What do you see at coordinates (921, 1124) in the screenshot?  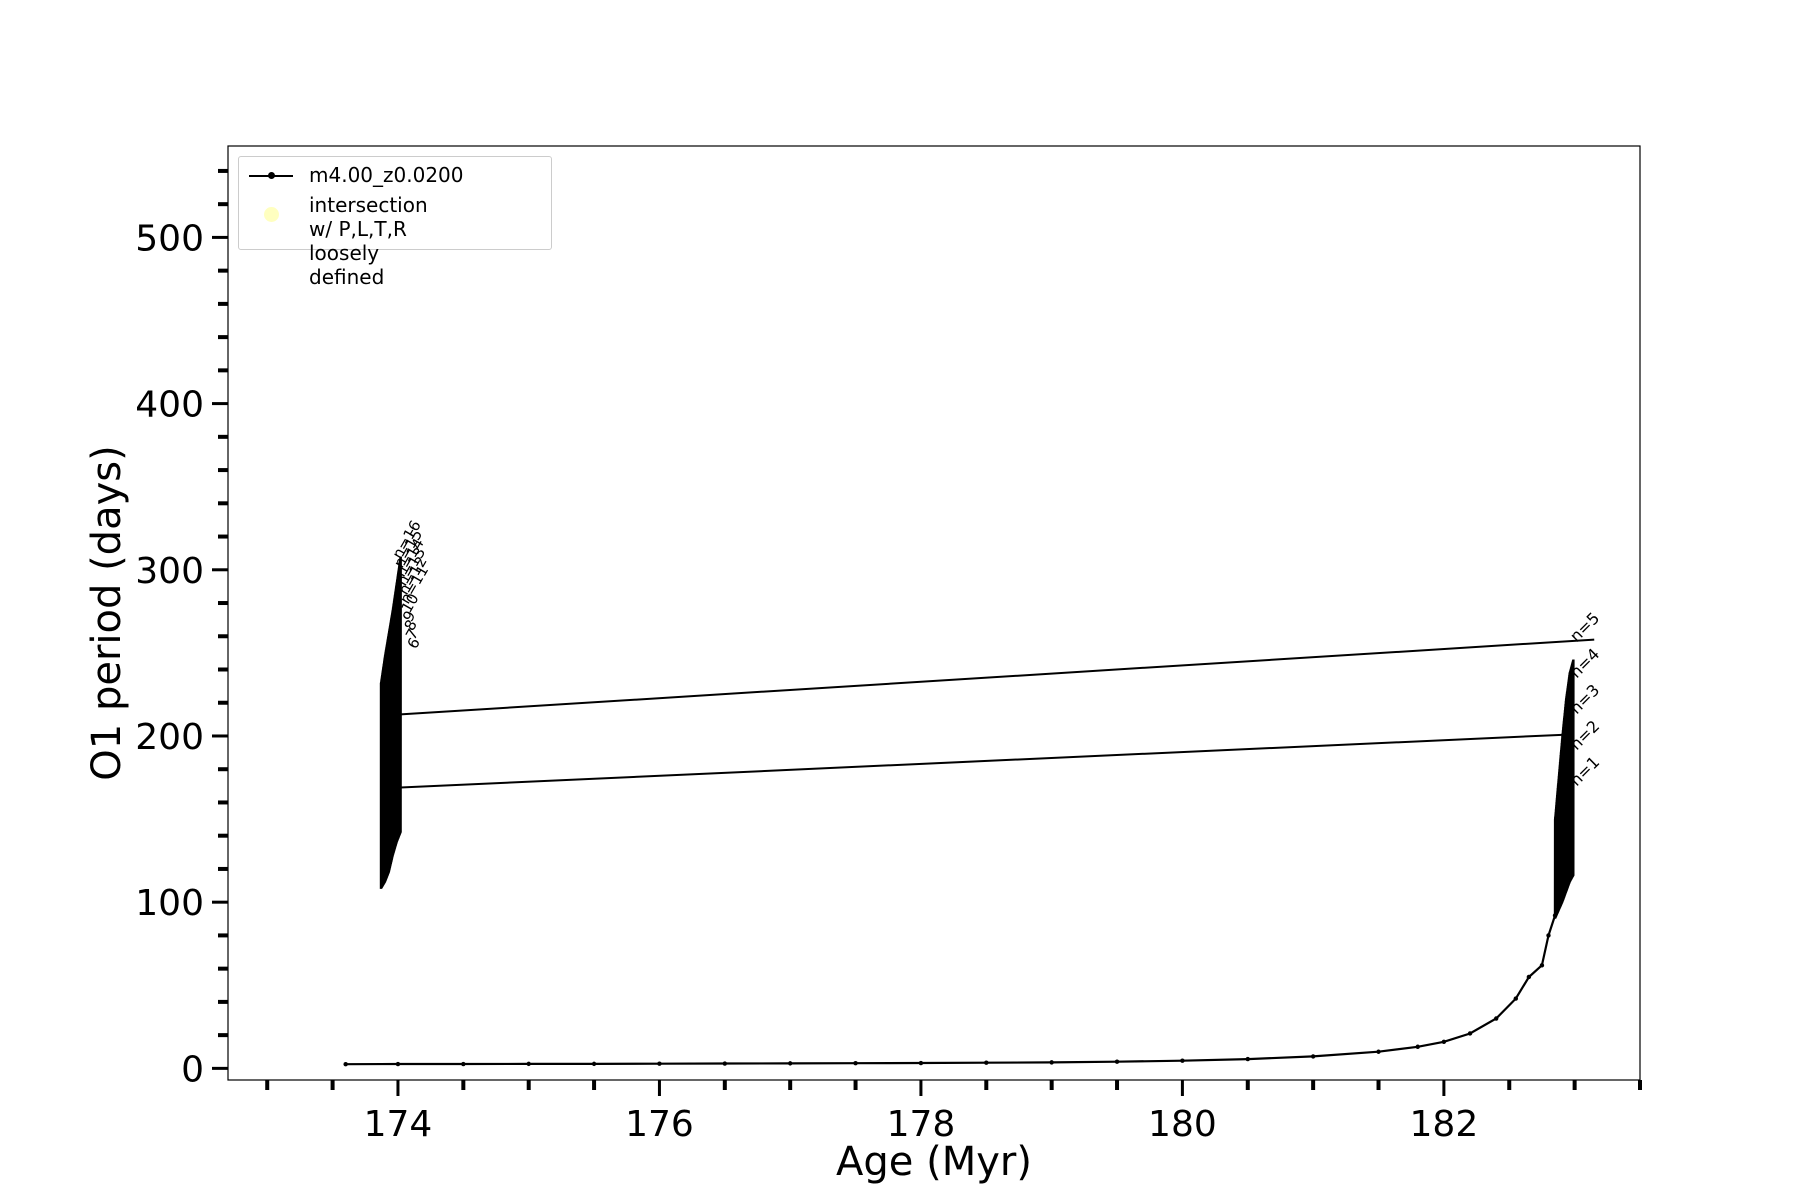 I see `x-tick-label: 178` at bounding box center [921, 1124].